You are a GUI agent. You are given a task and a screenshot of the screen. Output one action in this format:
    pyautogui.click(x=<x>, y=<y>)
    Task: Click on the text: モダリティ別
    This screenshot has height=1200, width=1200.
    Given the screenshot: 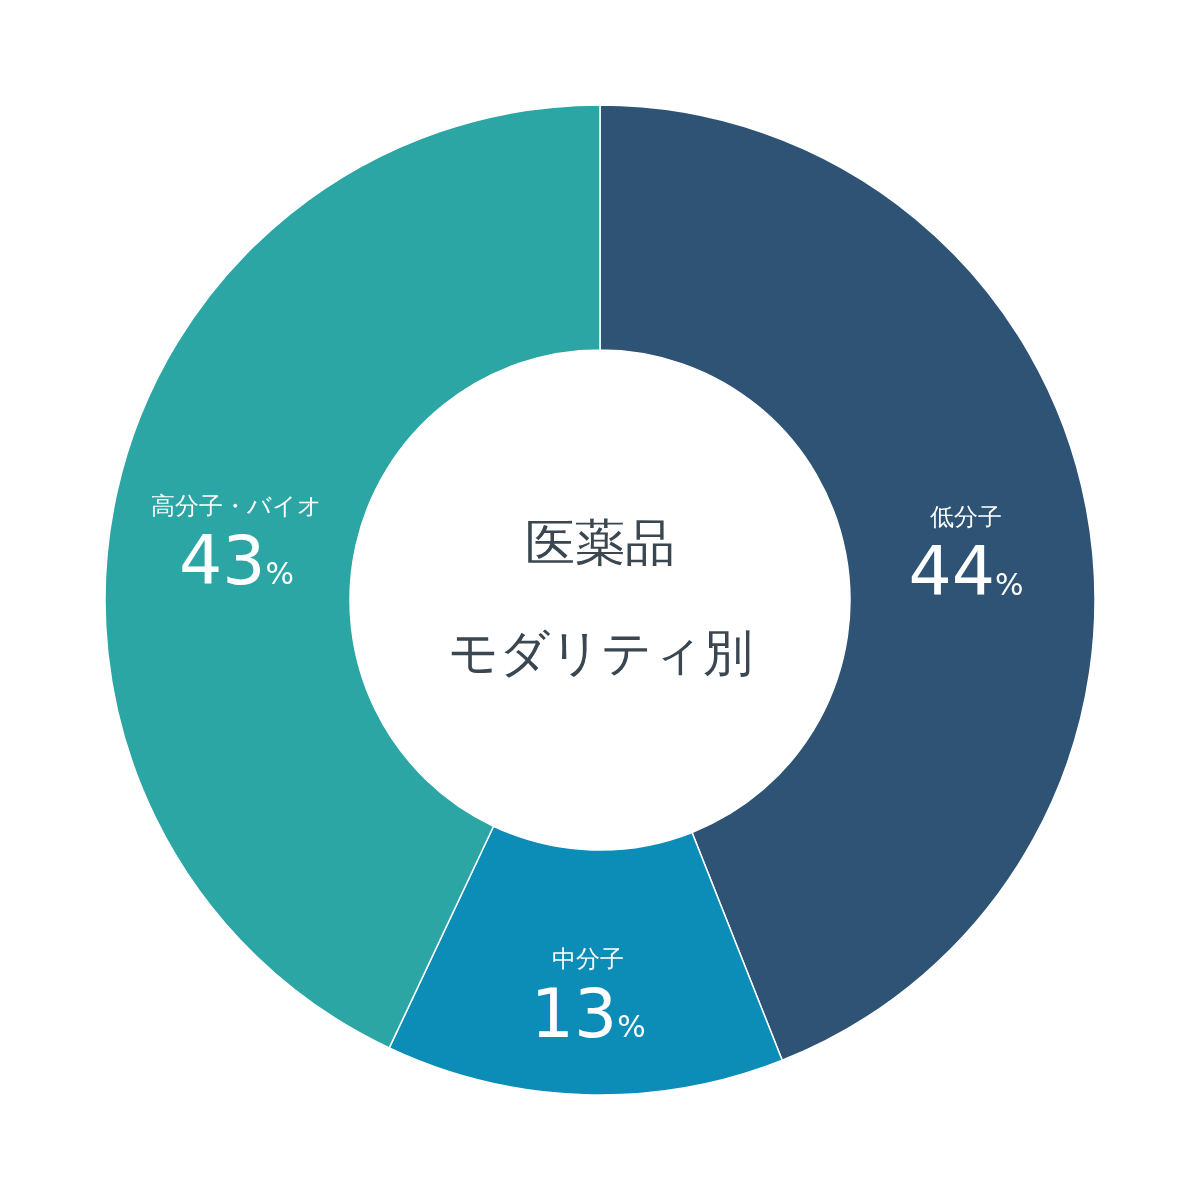 What is the action you would take?
    pyautogui.click(x=600, y=653)
    